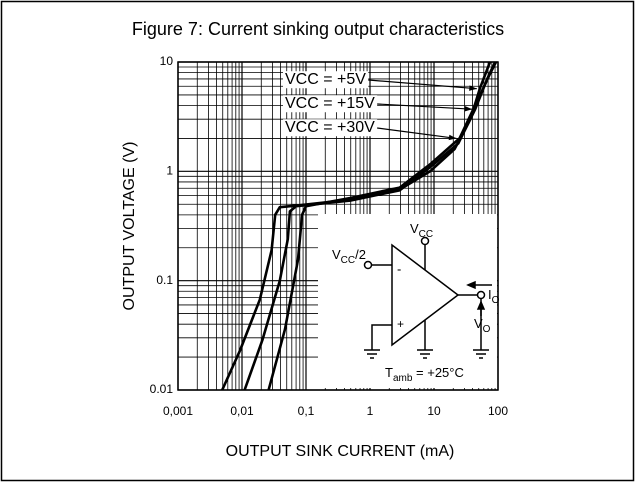 The image size is (636, 483). What do you see at coordinates (129, 226) in the screenshot?
I see `y-axis-label: OUTPUT VOLTAGE (V)` at bounding box center [129, 226].